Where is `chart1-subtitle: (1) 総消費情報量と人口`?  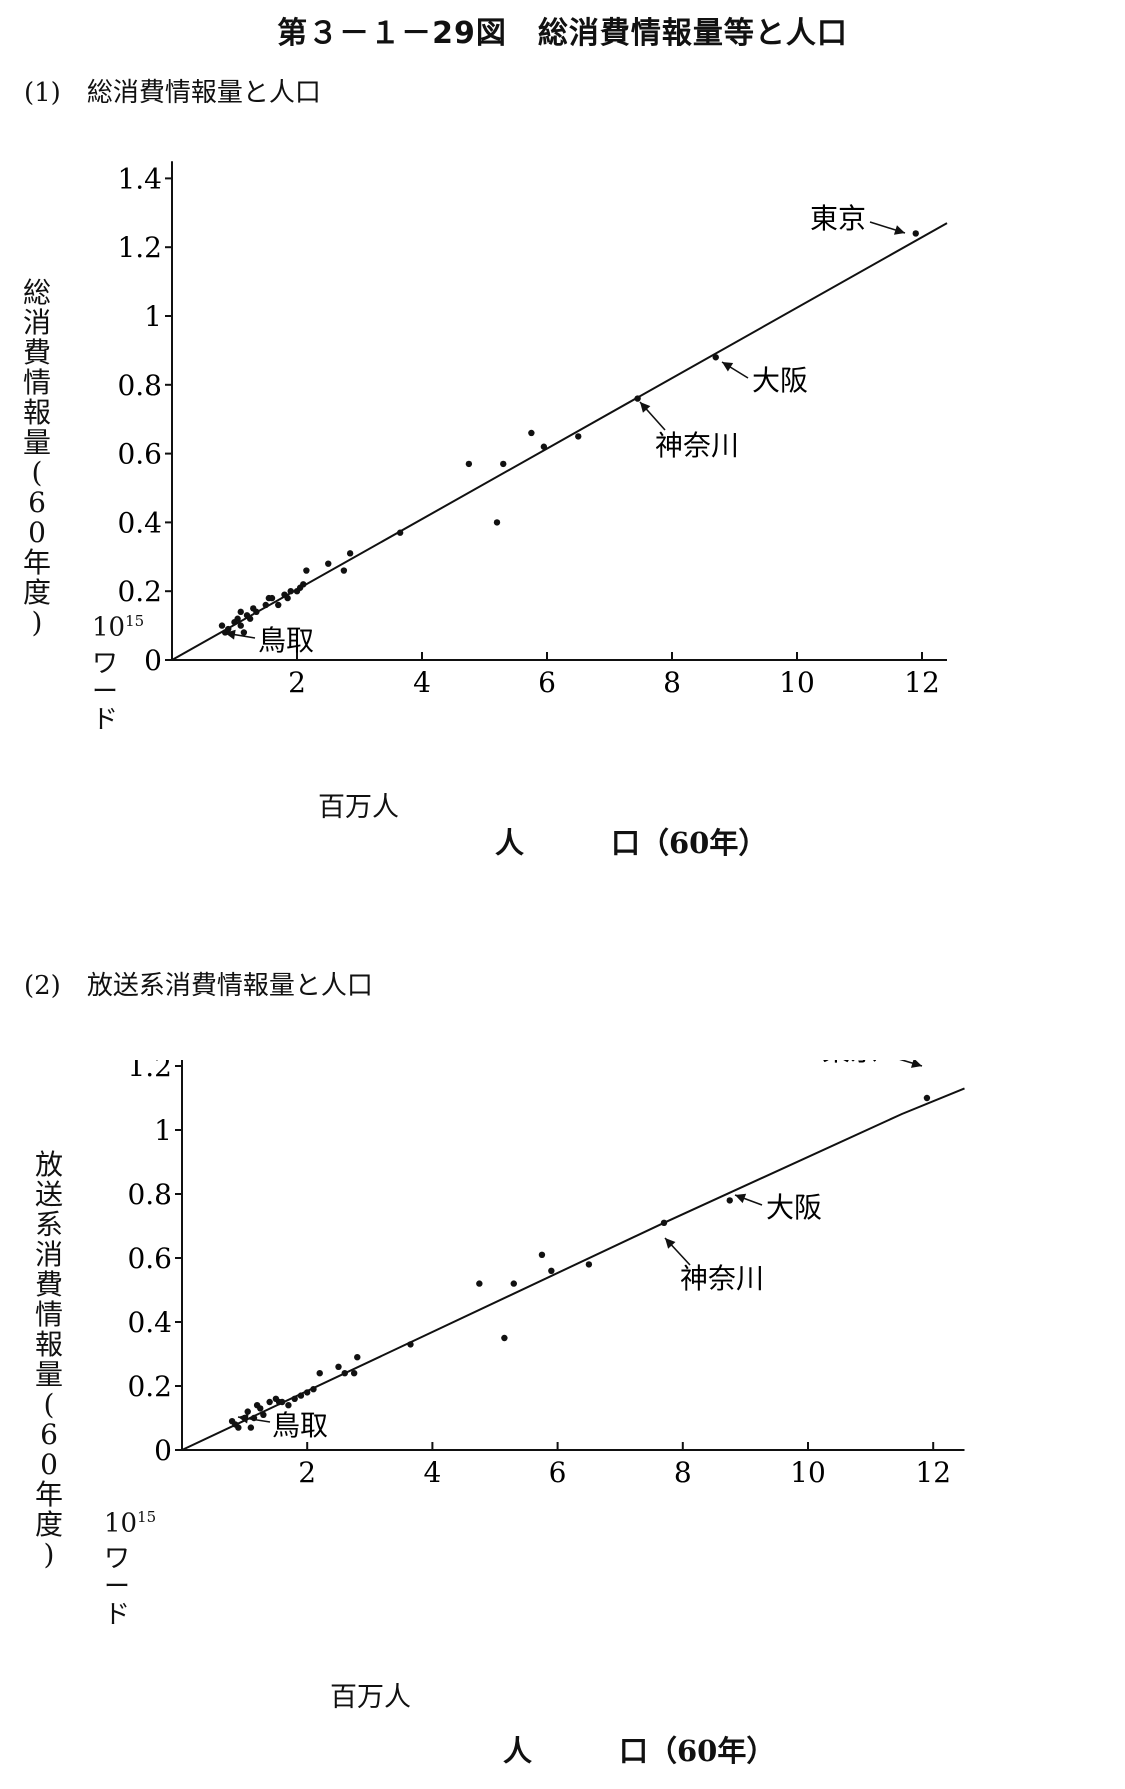 chart1-subtitle: (1) 総消費情報量と人口 is located at coordinates (172, 93).